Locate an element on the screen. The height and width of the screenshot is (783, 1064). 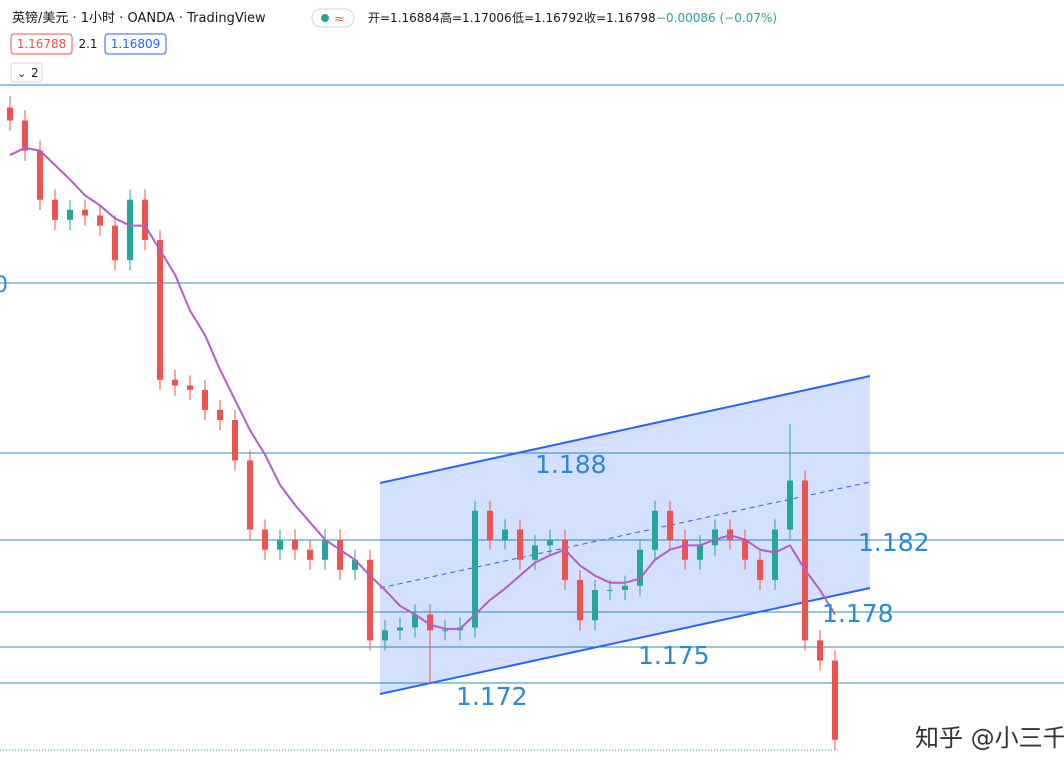
spread: 2.1 is located at coordinates (87, 44).